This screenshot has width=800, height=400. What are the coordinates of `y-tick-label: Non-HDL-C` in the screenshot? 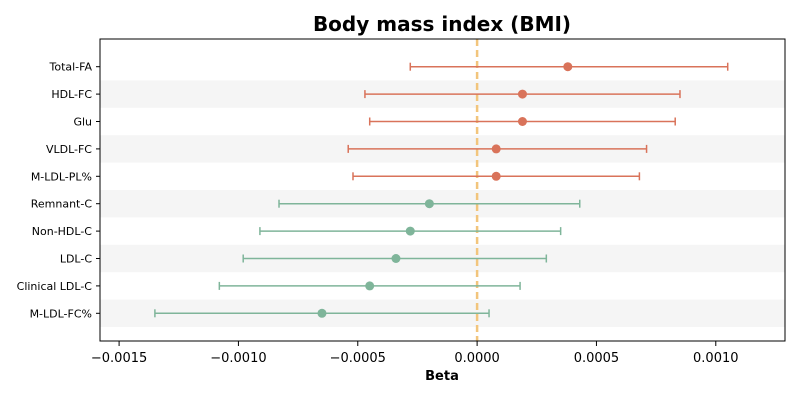 It's located at (62, 231).